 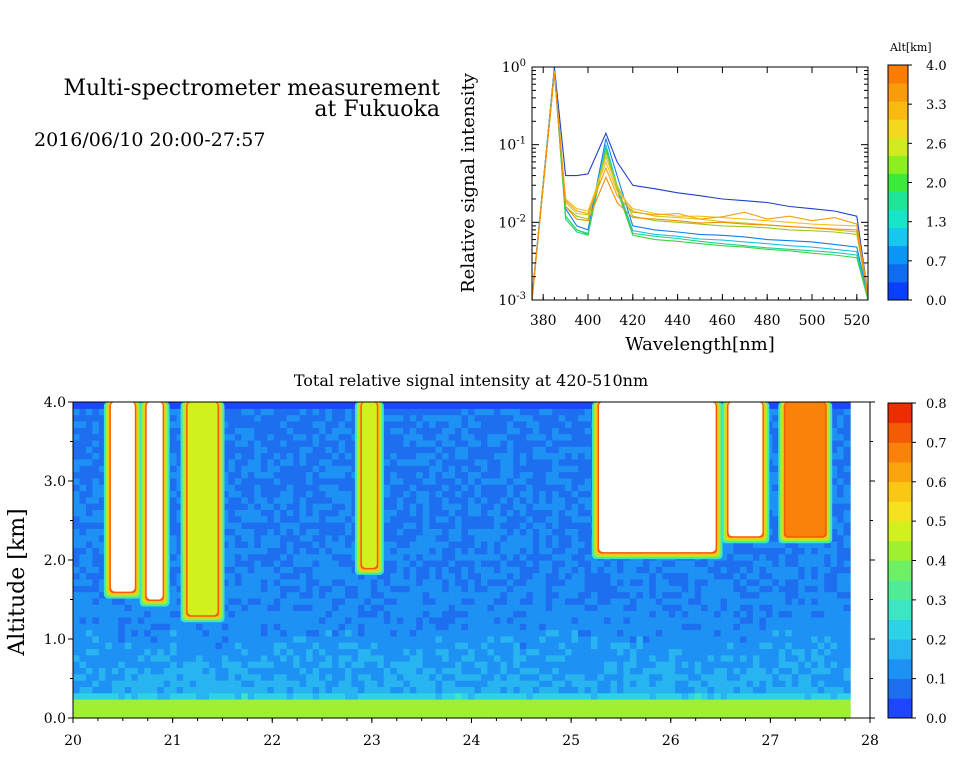 What do you see at coordinates (898, 255) in the screenshot?
I see `altitude-colorbar-band` at bounding box center [898, 255].